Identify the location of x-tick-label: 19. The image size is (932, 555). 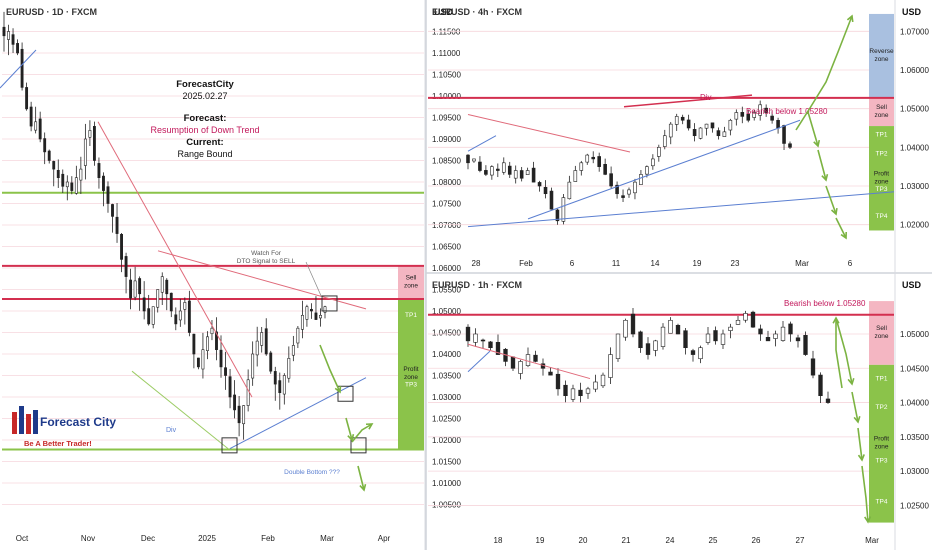
(697, 263).